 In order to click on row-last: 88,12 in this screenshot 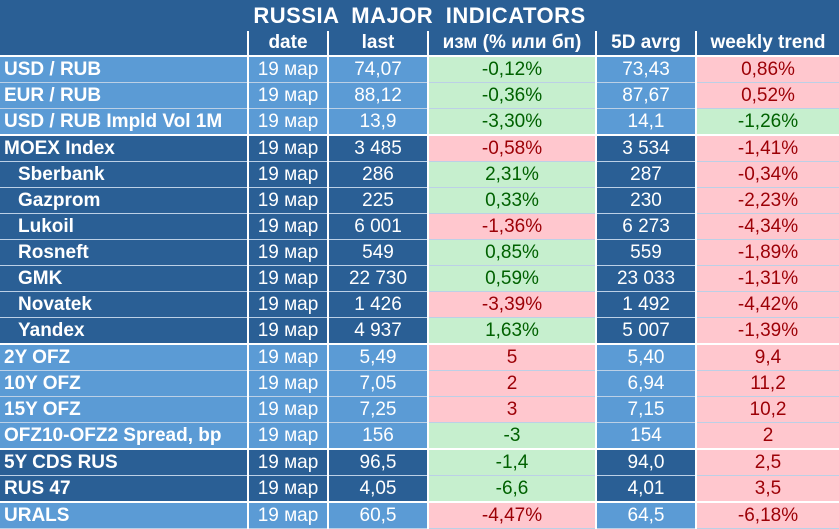, I will do `click(378, 95)`.